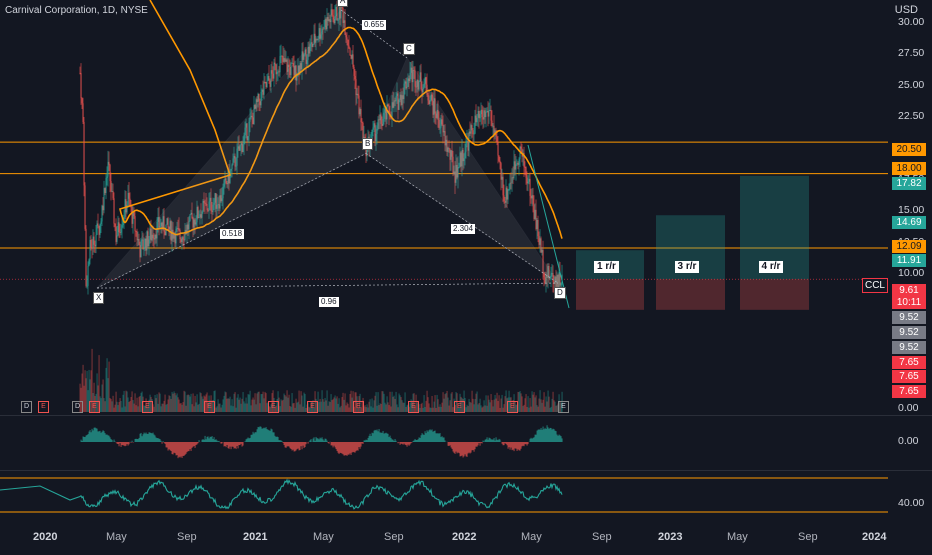 The width and height of the screenshot is (932, 555). Describe the element at coordinates (687, 267) in the screenshot. I see `risk-reward-label: 3 r/r` at that location.